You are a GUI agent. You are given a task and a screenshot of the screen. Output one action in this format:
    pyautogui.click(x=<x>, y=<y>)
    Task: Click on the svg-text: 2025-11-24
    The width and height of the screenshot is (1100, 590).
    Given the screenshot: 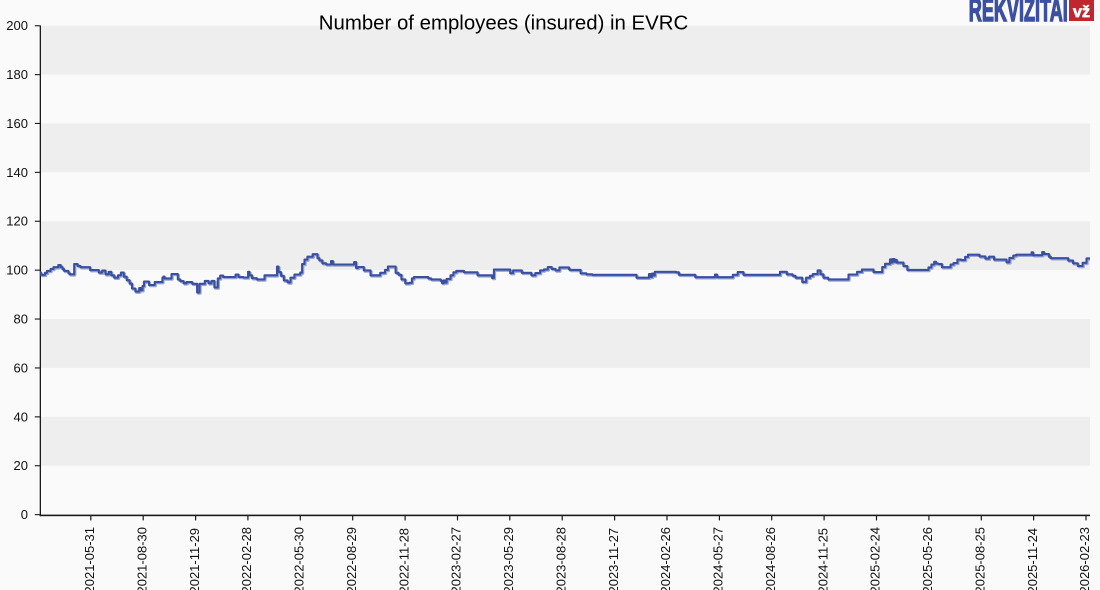 What is the action you would take?
    pyautogui.click(x=1032, y=559)
    